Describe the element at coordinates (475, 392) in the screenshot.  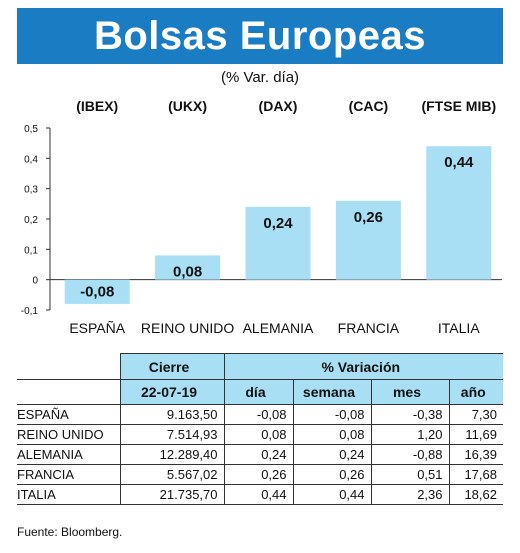
I see `header-ano: año` at that location.